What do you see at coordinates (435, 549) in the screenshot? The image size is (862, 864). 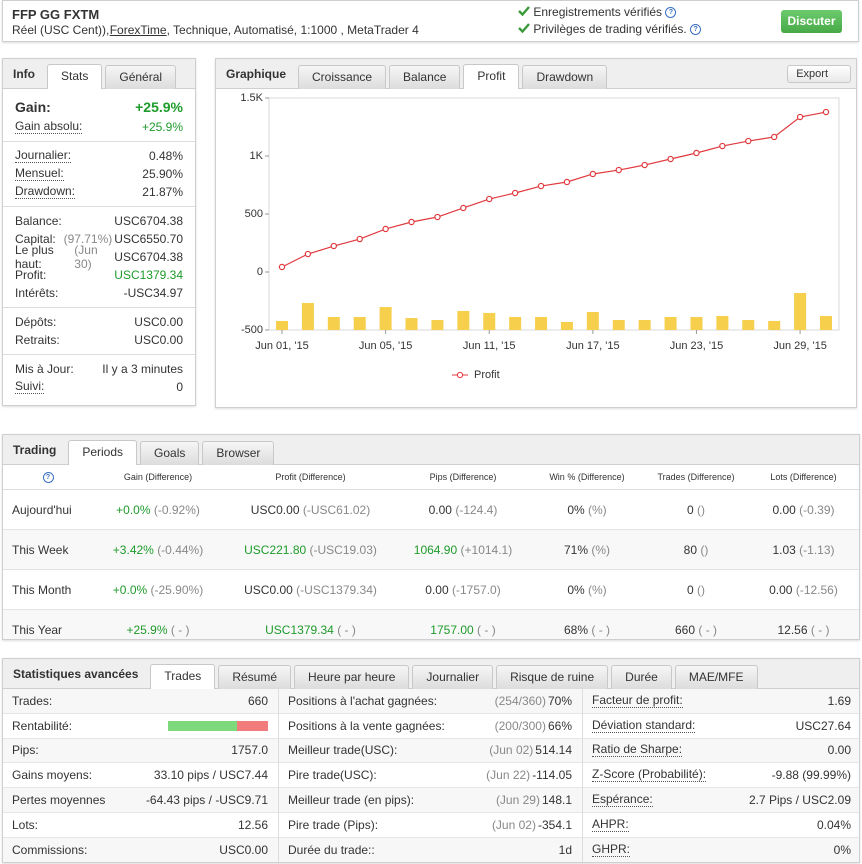 I see `cell-value: 1064.90` at bounding box center [435, 549].